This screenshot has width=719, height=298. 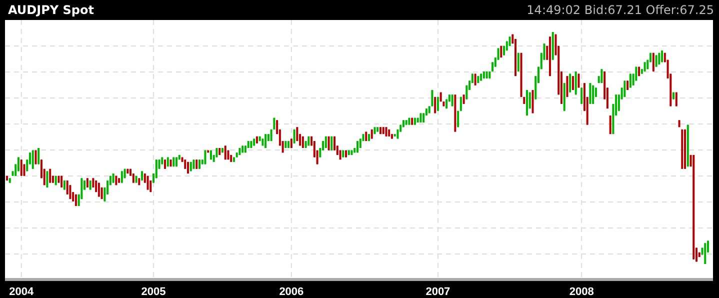 What do you see at coordinates (620, 10) in the screenshot?
I see `chart-subtitle: 14:49:02 Bid:67.21 Offer:67.25` at bounding box center [620, 10].